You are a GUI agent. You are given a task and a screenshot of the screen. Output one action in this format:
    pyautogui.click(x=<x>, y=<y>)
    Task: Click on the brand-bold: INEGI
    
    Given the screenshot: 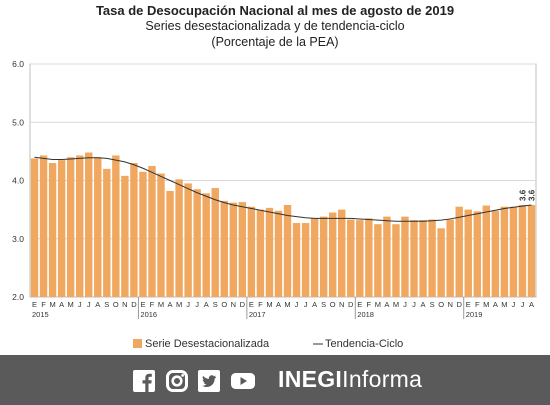 What is the action you would take?
    pyautogui.click(x=310, y=379)
    